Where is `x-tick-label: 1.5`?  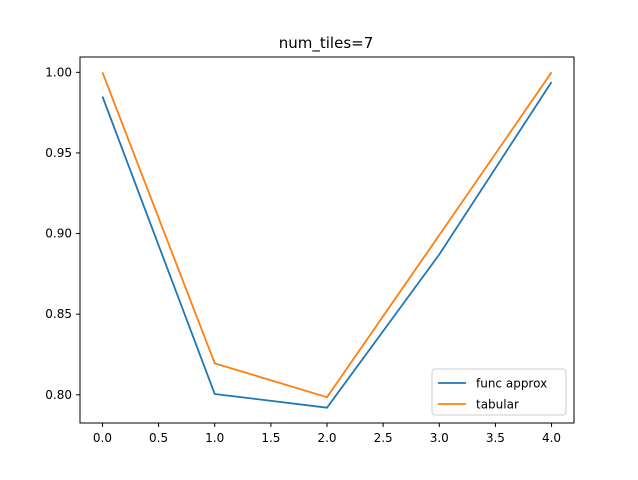 x-tick-label: 1.5 is located at coordinates (270, 438).